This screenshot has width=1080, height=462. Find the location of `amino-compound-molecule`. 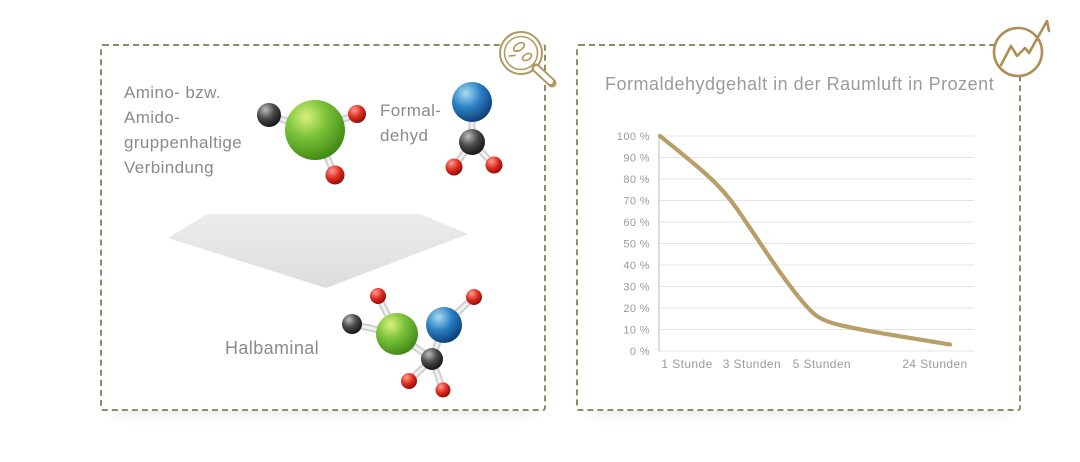

amino-compound-molecule is located at coordinates (311, 142).